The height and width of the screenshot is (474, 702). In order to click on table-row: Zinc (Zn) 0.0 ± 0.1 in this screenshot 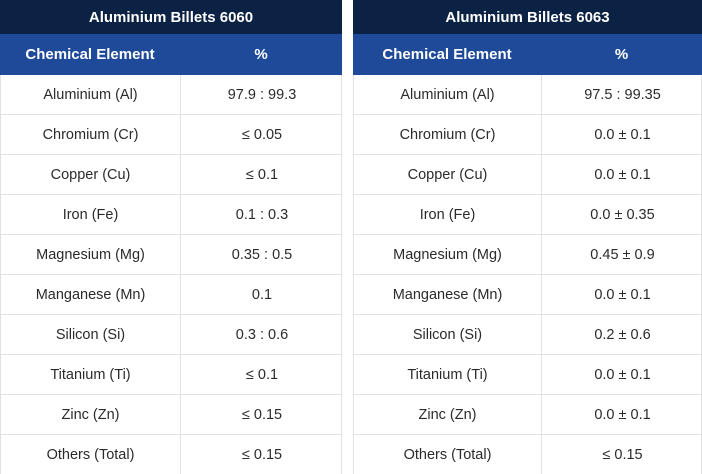, I will do `click(527, 415)`.